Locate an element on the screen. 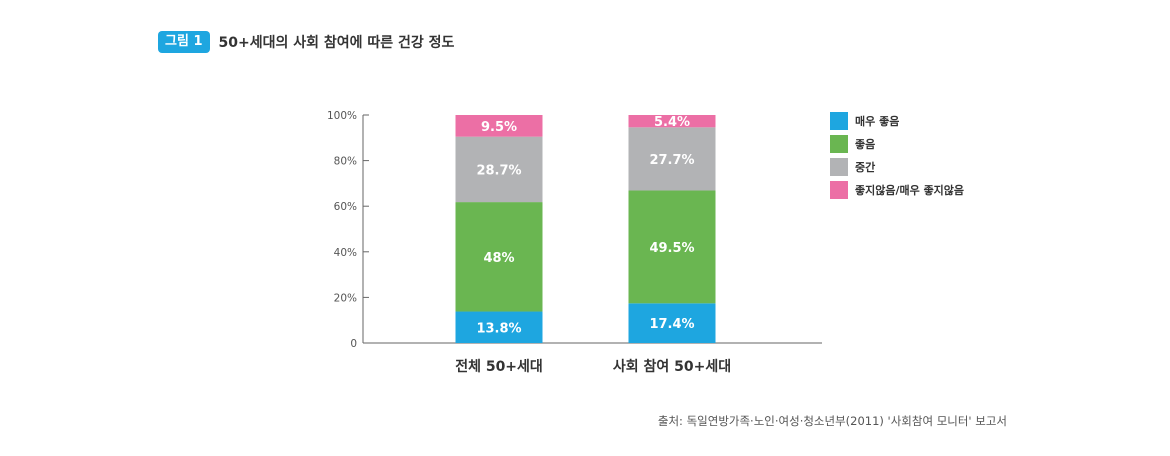 The width and height of the screenshot is (1170, 456). data-label: 49.5% is located at coordinates (671, 248).